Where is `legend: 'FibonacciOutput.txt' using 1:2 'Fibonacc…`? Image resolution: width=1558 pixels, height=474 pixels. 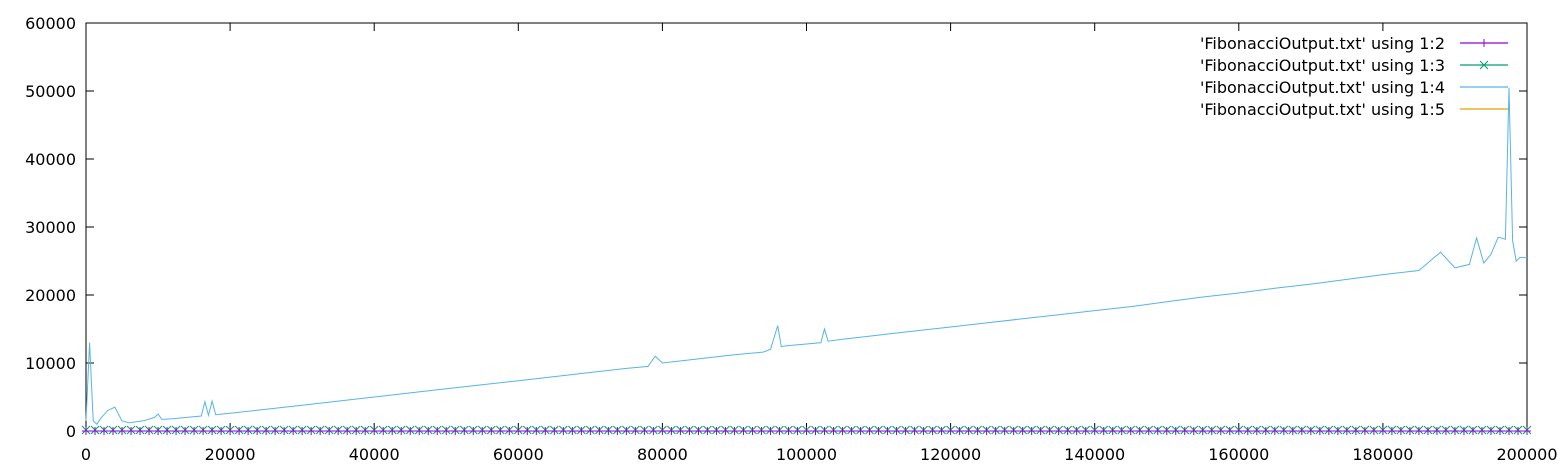 legend: 'FibonacciOutput.txt' using 1:2 'Fibonacc… is located at coordinates (1354, 76).